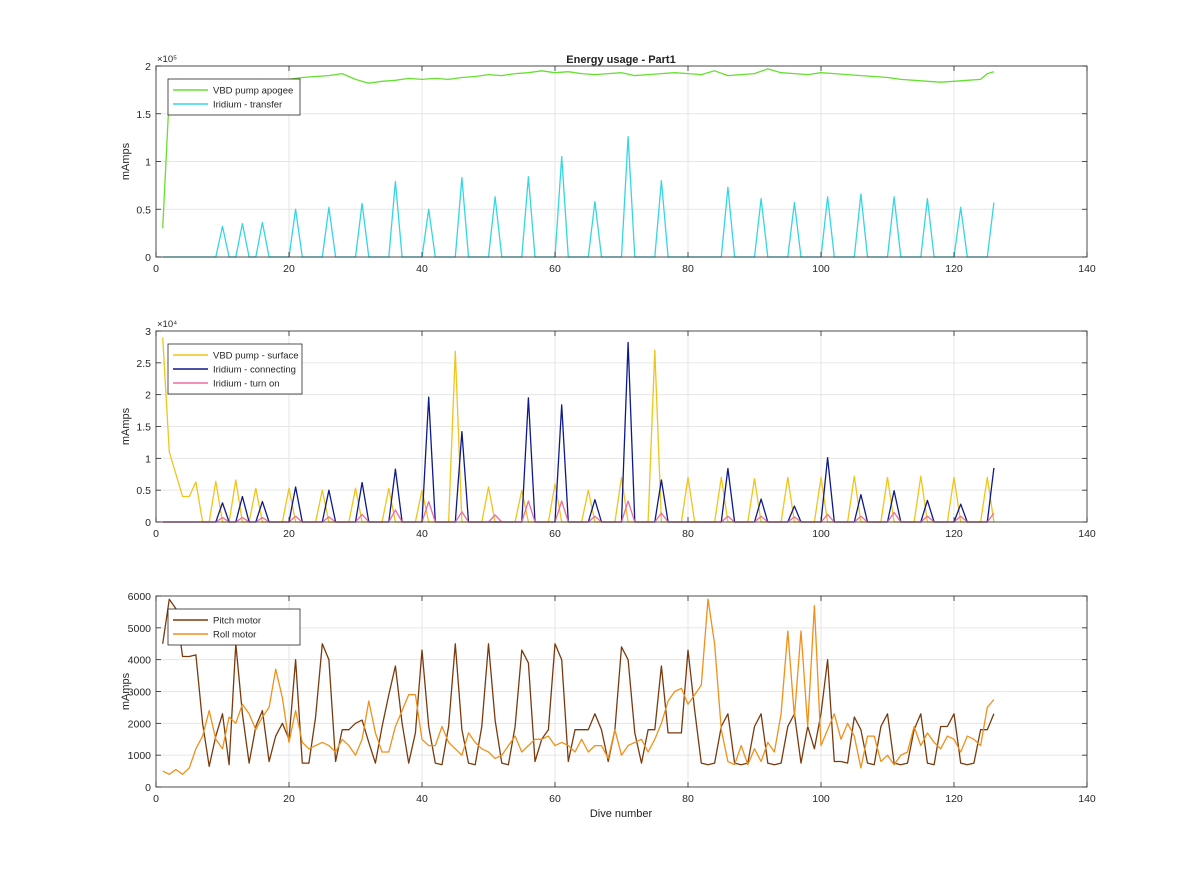 This screenshot has height=885, width=1200. What do you see at coordinates (140, 693) in the screenshot?
I see `y-tick-label: 3000` at bounding box center [140, 693].